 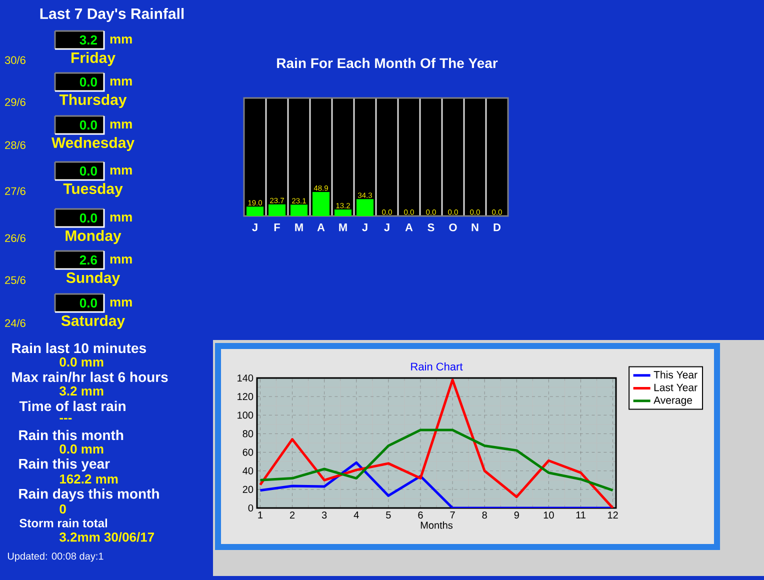 What do you see at coordinates (484, 515) in the screenshot?
I see `x-tick-label: 8` at bounding box center [484, 515].